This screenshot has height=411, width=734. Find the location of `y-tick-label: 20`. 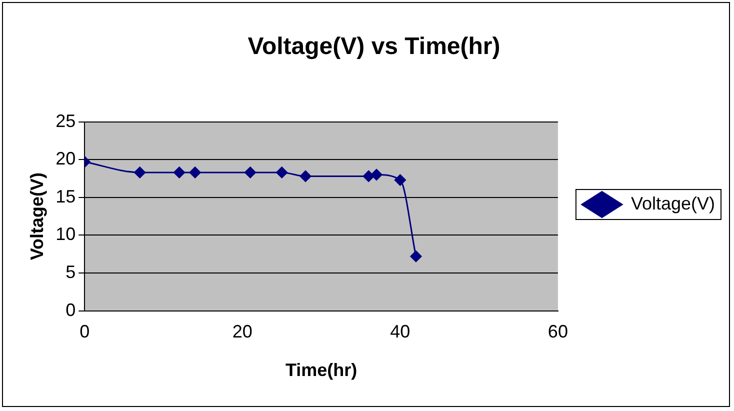

y-tick-label: 20 is located at coordinates (66, 158).